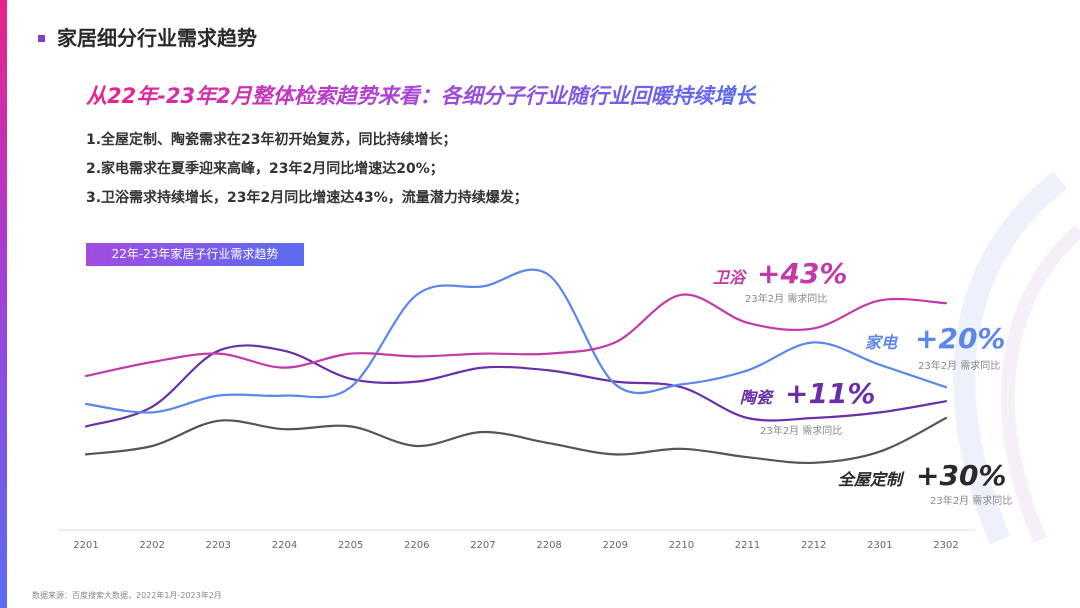 This screenshot has height=608, width=1080. Describe the element at coordinates (85, 545) in the screenshot. I see `x-tick-label: 2201` at that location.